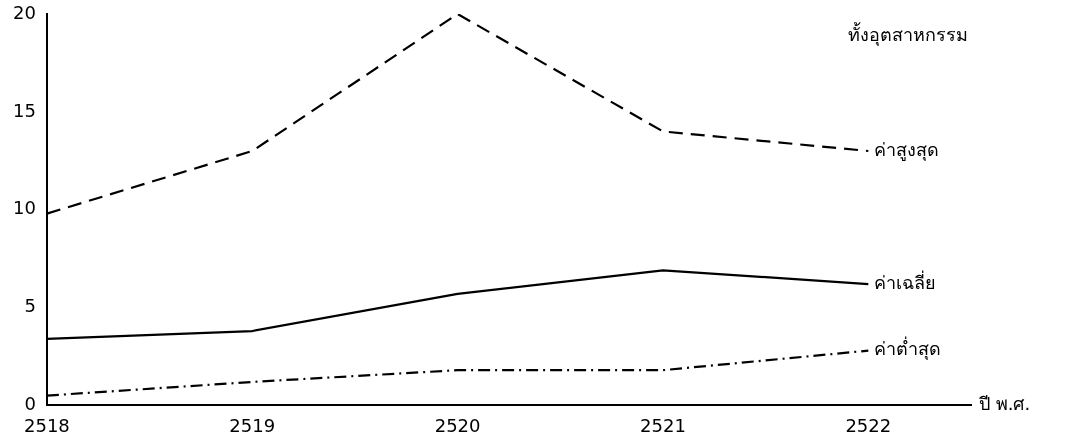 The image size is (1081, 447). What do you see at coordinates (908, 348) in the screenshot?
I see `series-label: ค่าต่ำสุด` at bounding box center [908, 348].